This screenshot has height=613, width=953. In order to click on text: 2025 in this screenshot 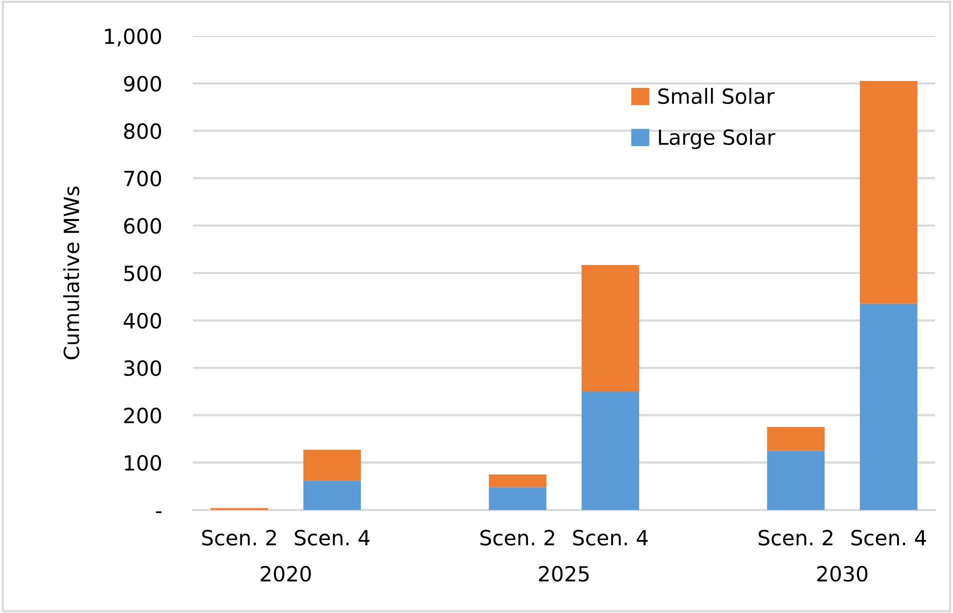, I will do `click(564, 574)`.